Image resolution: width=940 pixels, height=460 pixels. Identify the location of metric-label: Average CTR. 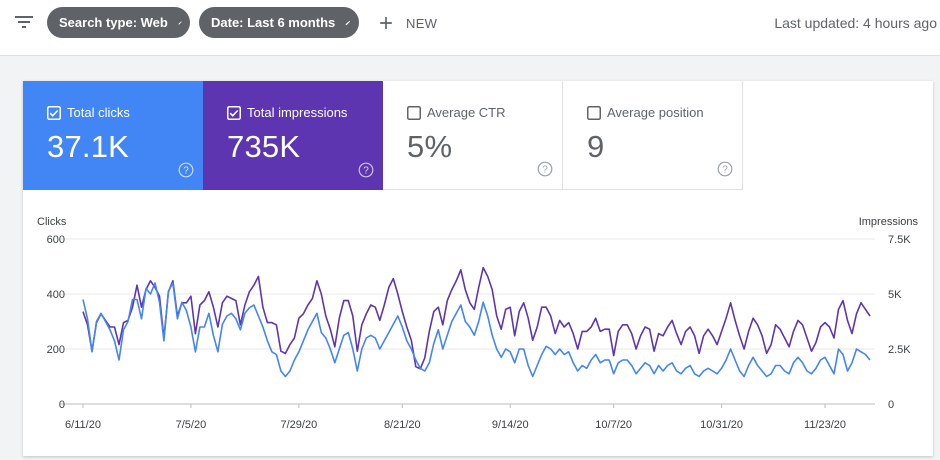
(466, 112).